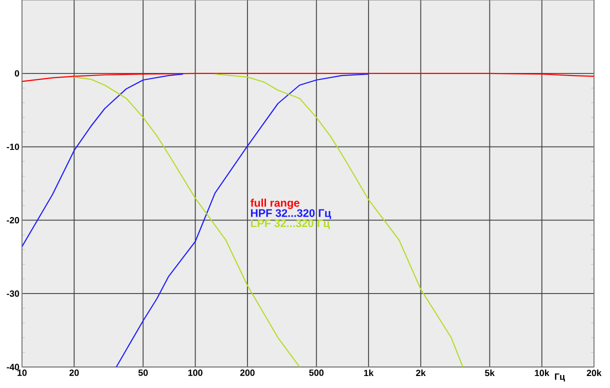 The width and height of the screenshot is (610, 388). I want to click on x-tick-label: 1k, so click(369, 373).